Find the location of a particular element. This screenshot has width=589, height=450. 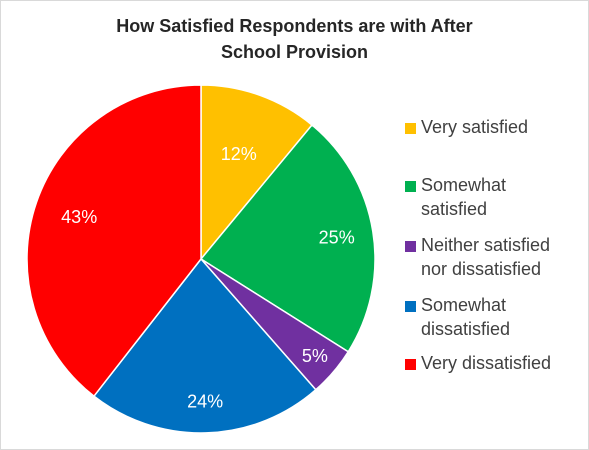

data-label-very-dissatisfied: 43% is located at coordinates (79, 217).